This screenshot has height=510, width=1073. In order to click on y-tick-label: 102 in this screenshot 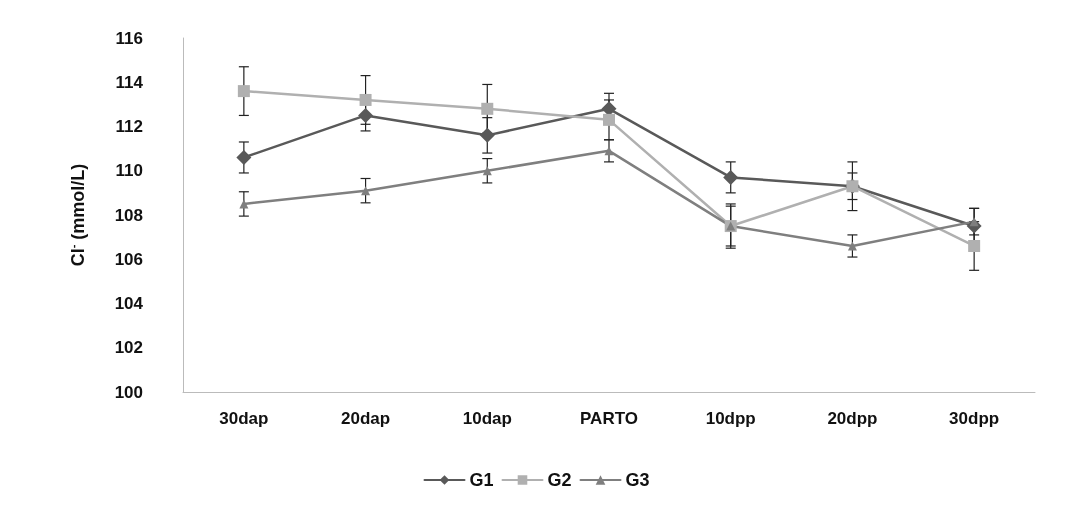, I will do `click(128, 348)`.